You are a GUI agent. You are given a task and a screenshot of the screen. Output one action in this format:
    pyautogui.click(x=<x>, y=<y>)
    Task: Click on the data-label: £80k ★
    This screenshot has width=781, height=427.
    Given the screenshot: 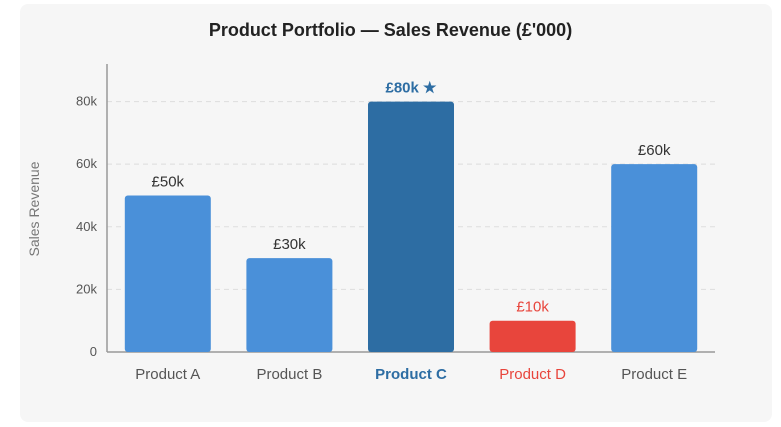 What is the action you would take?
    pyautogui.click(x=412, y=88)
    